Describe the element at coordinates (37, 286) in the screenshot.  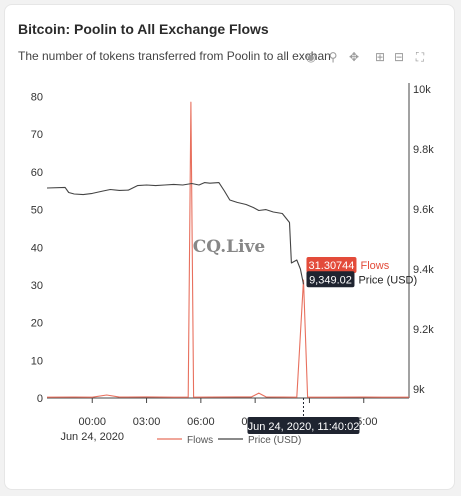
I see `y-left-tick-label: 30` at that location.